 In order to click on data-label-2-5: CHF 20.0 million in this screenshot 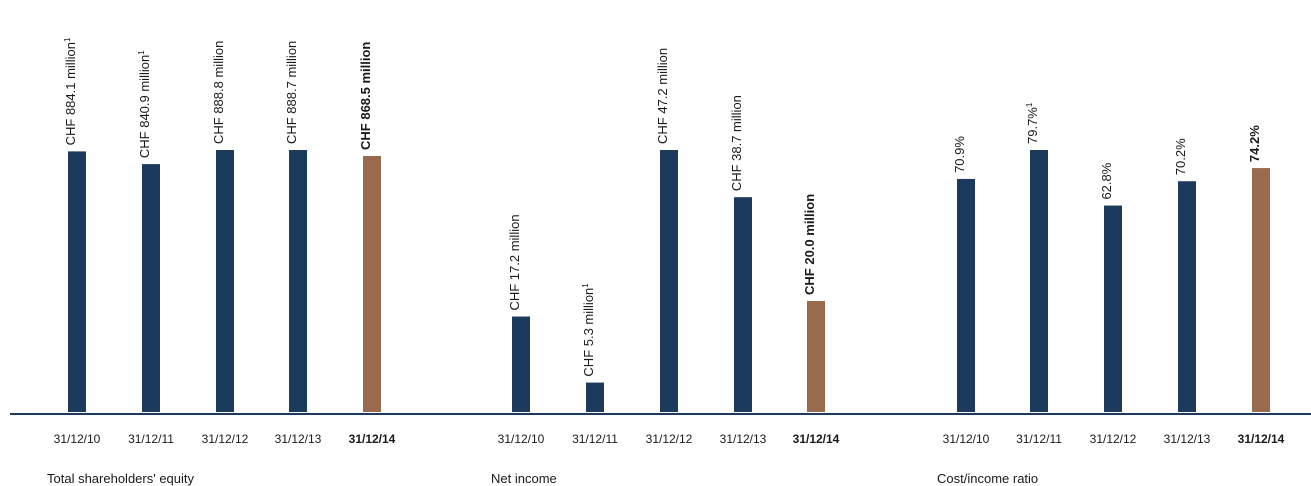, I will do `click(809, 244)`.